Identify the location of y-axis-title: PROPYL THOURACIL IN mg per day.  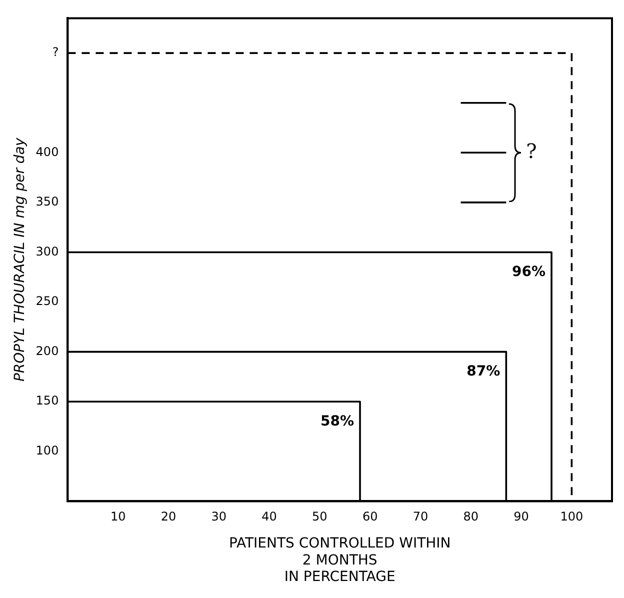
(20, 259).